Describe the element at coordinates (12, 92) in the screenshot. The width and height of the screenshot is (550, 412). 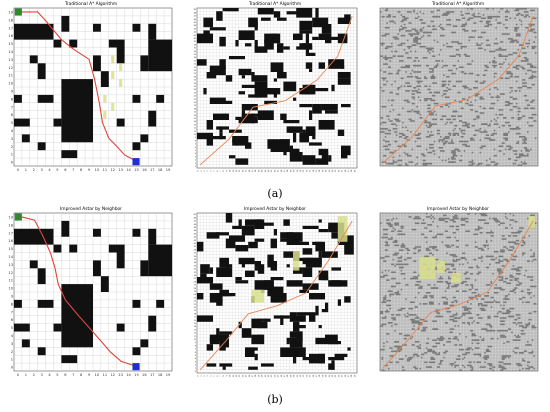
I see `y-tick-label: 9` at that location.